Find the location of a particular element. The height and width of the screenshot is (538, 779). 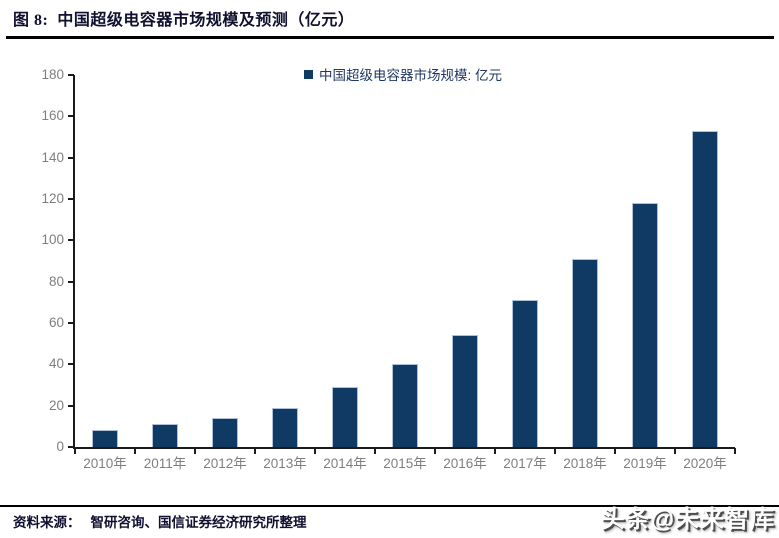

y-axis-tick-label: 40 is located at coordinates (56, 364).